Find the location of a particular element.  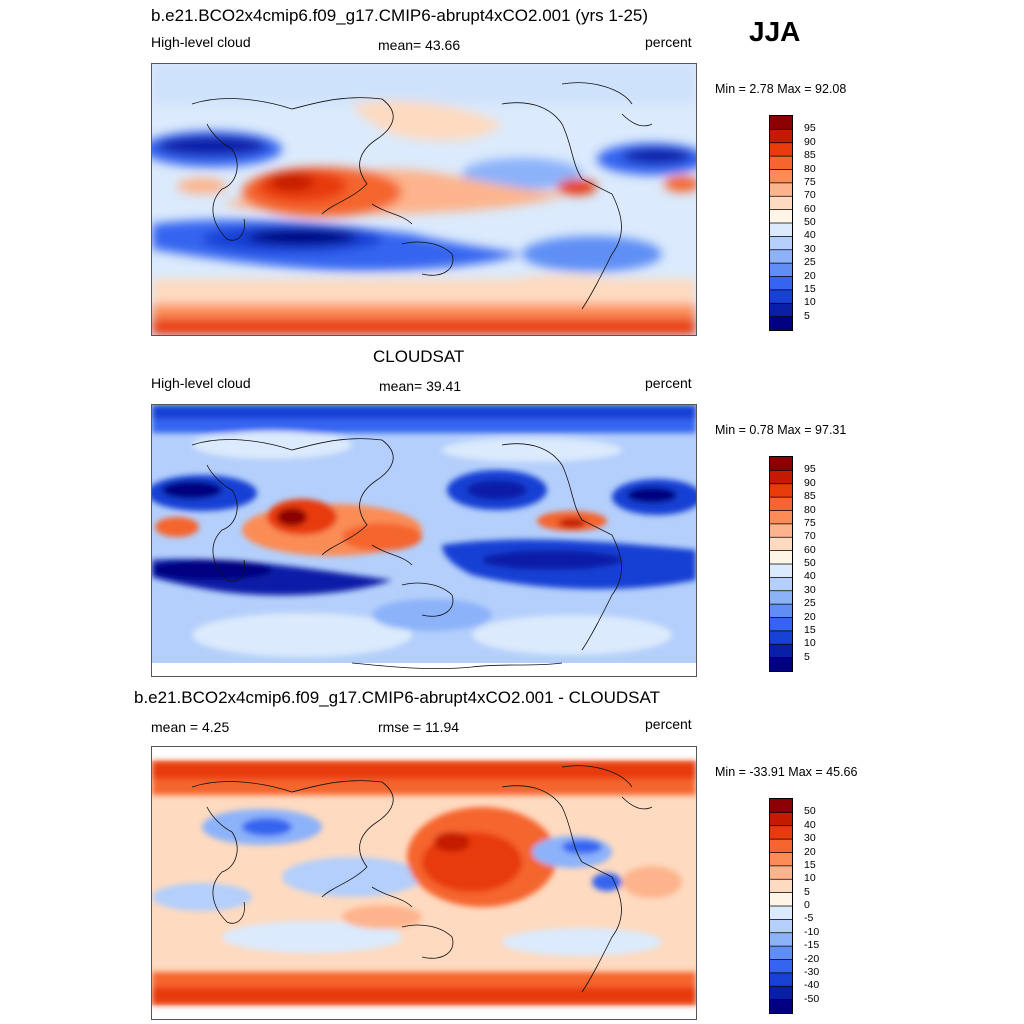

panel2-minmax: Min = 0.78 Max = 97.31 is located at coordinates (781, 430).